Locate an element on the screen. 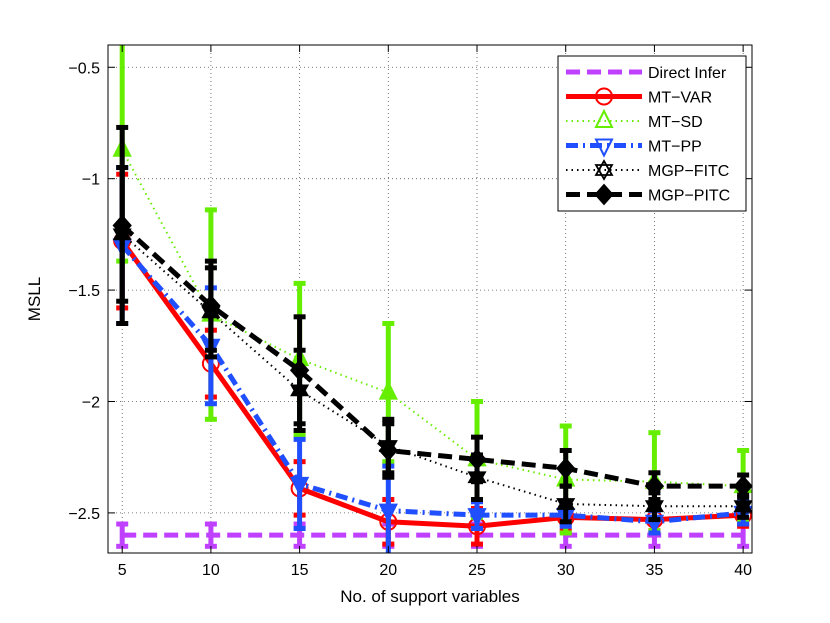  x-tick-label: 15 is located at coordinates (300, 570).